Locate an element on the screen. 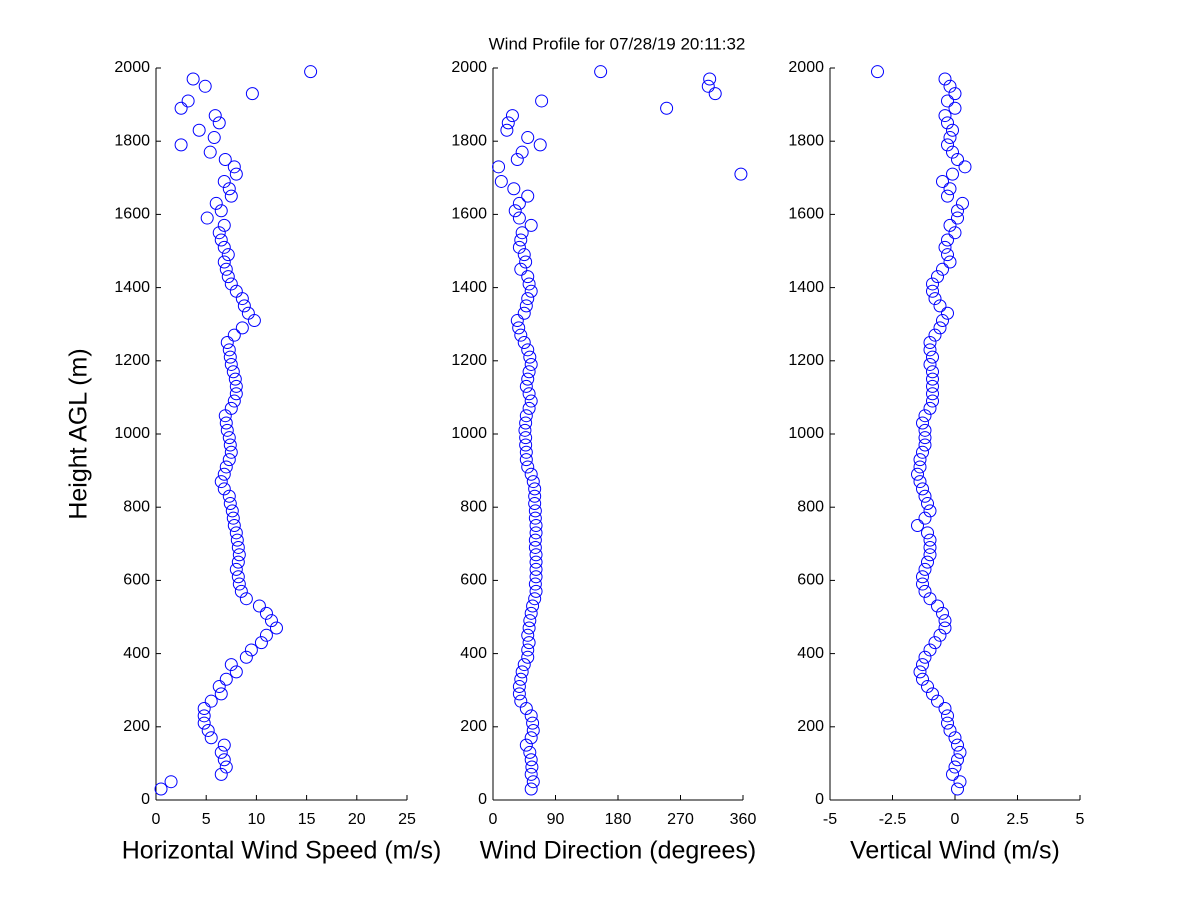 The height and width of the screenshot is (900, 1200). y-axis-label: Height AGL (m) is located at coordinates (79, 433).